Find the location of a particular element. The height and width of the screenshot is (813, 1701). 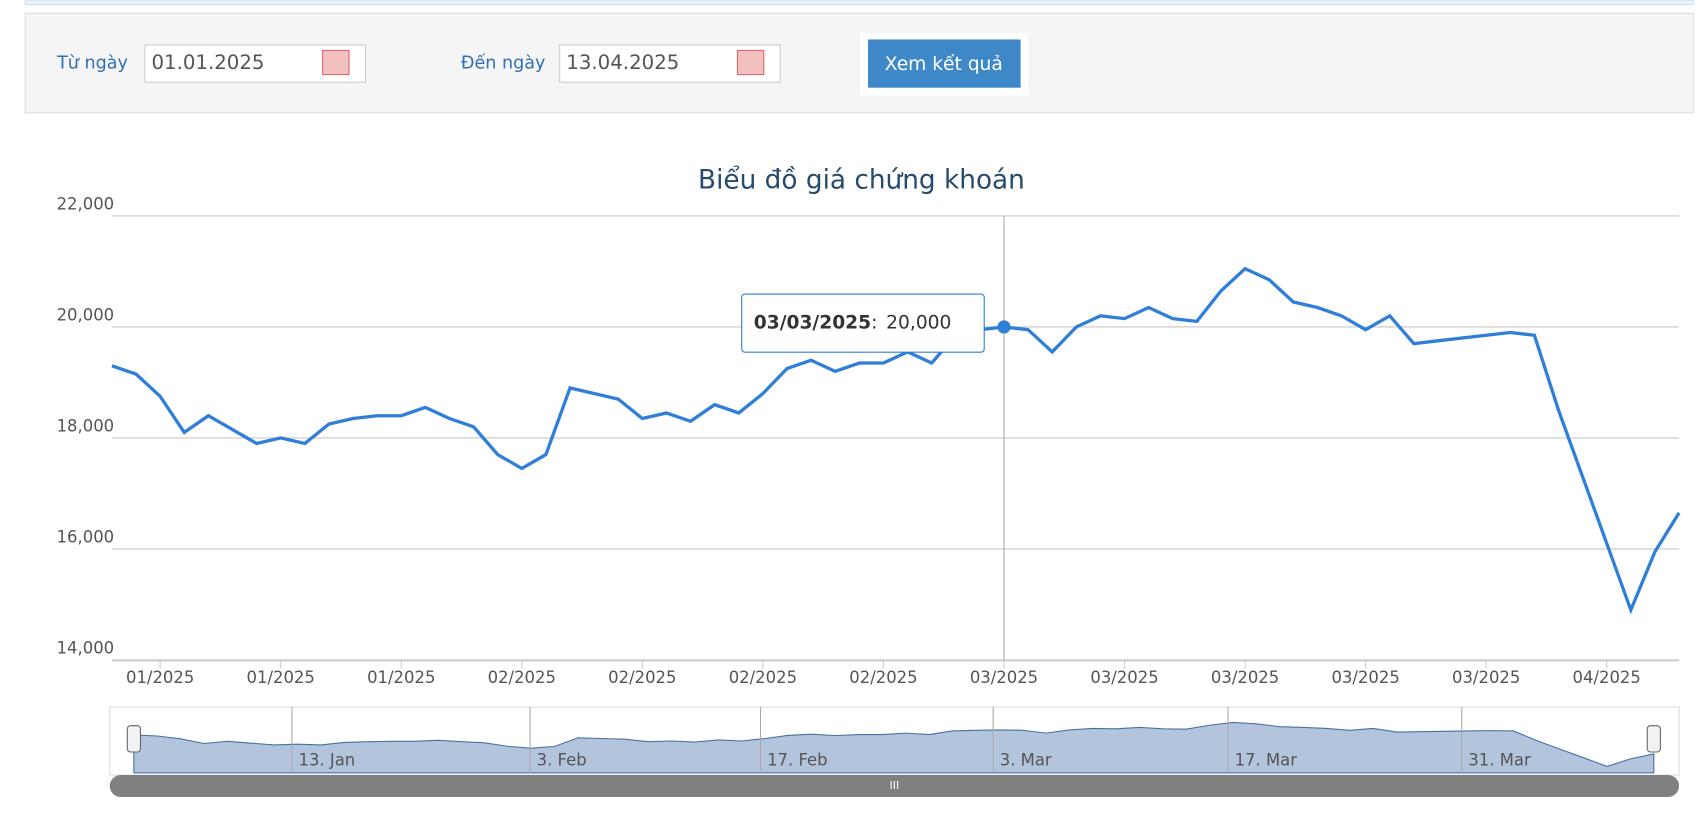

tooltip-part: 20,000 is located at coordinates (918, 322).